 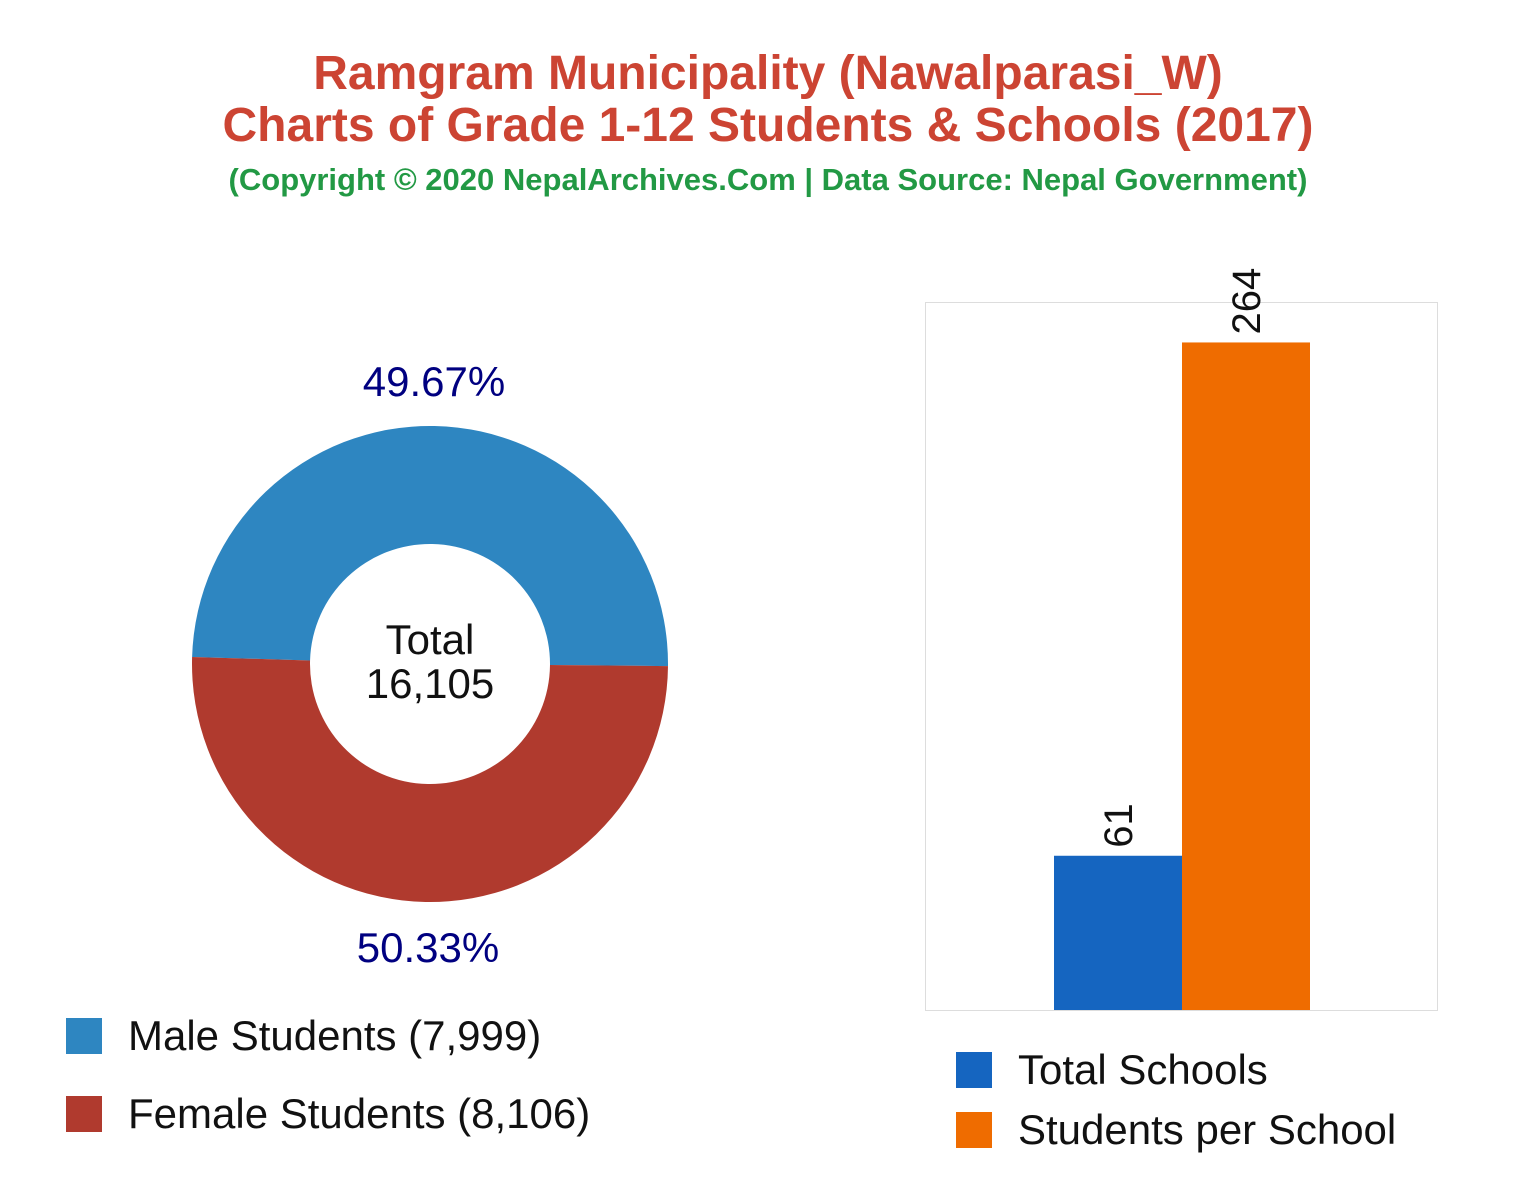 I want to click on donut-slice-male, so click(x=430, y=546).